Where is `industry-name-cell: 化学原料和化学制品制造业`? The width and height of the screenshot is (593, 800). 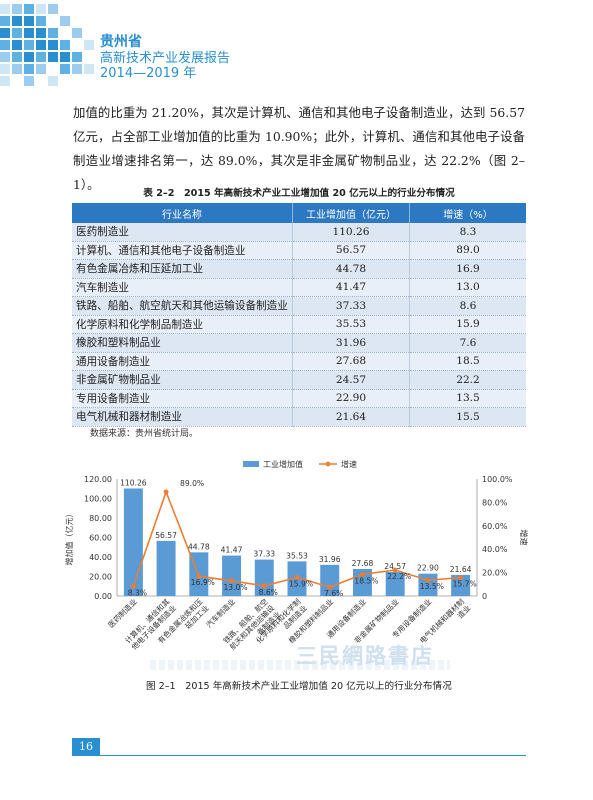
industry-name-cell: 化学原料和化学制品制造业 is located at coordinates (182, 324).